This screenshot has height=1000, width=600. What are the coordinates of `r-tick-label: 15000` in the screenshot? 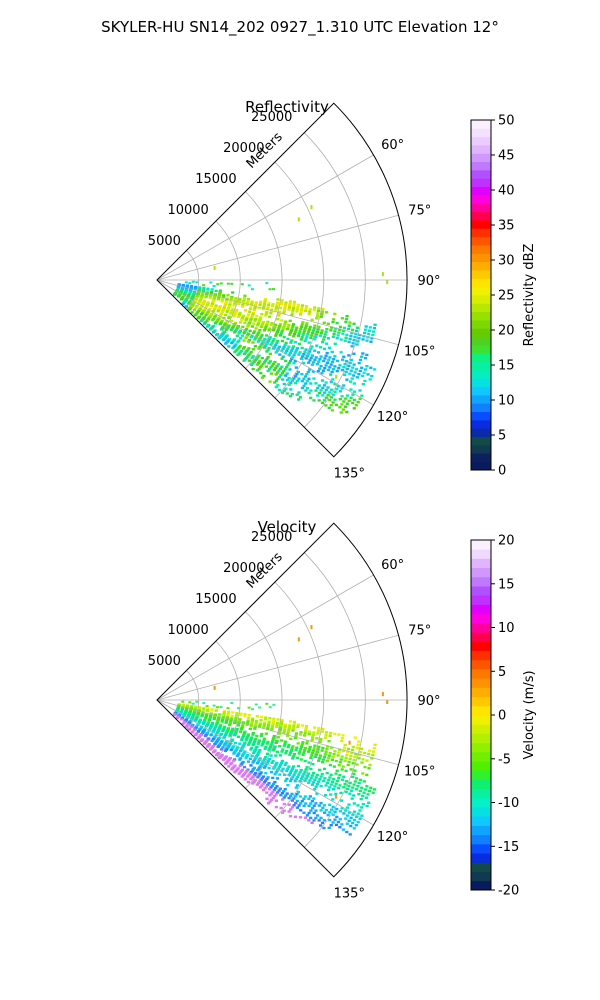 It's located at (215, 179).